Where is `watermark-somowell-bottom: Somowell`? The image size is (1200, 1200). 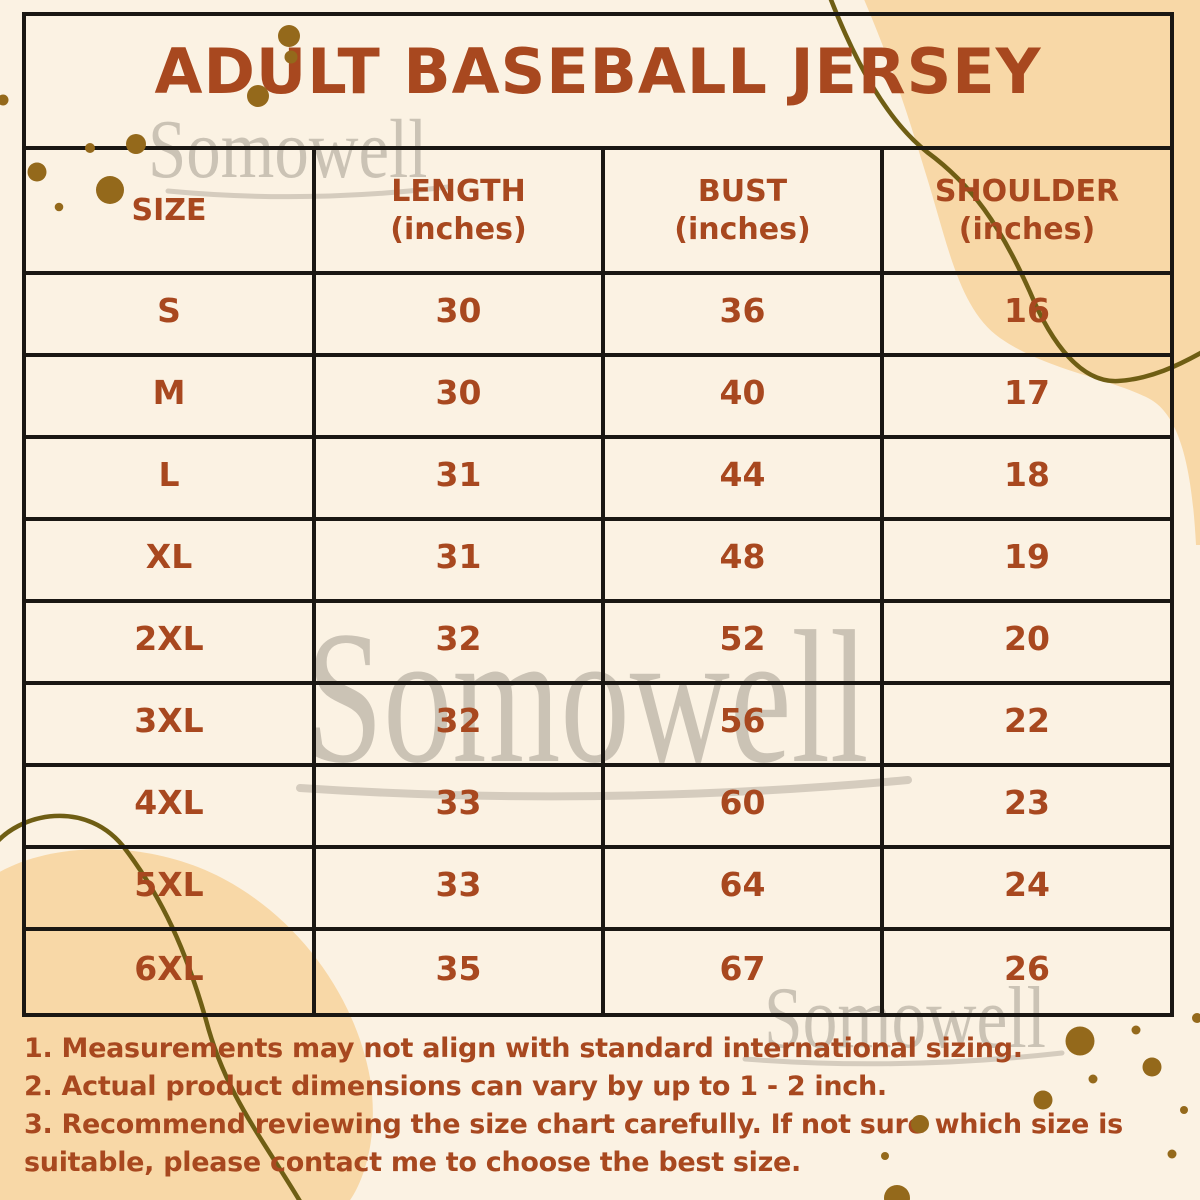 watermark-somowell-bottom: Somowell is located at coordinates (905, 1018).